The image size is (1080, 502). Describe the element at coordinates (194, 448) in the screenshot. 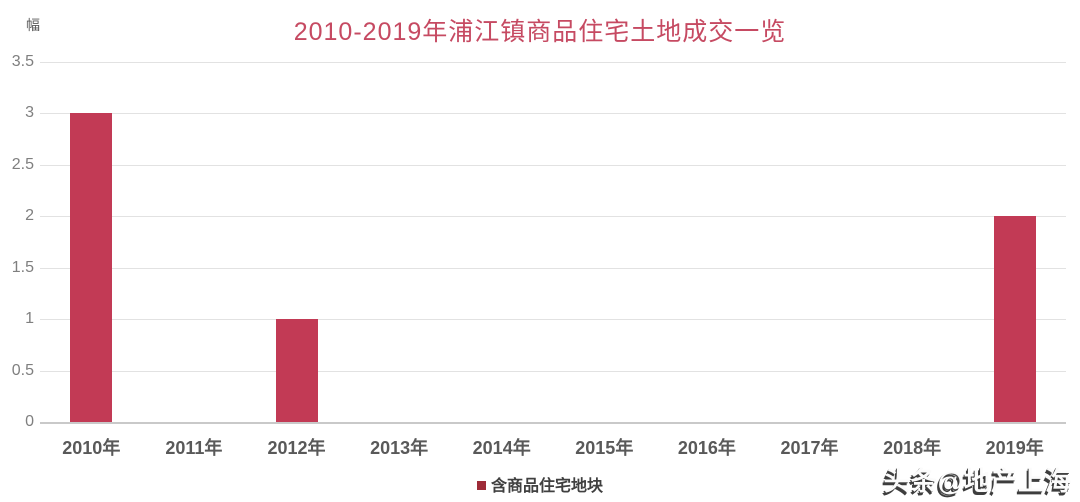

I see `x-tick-label: 2011年` at that location.